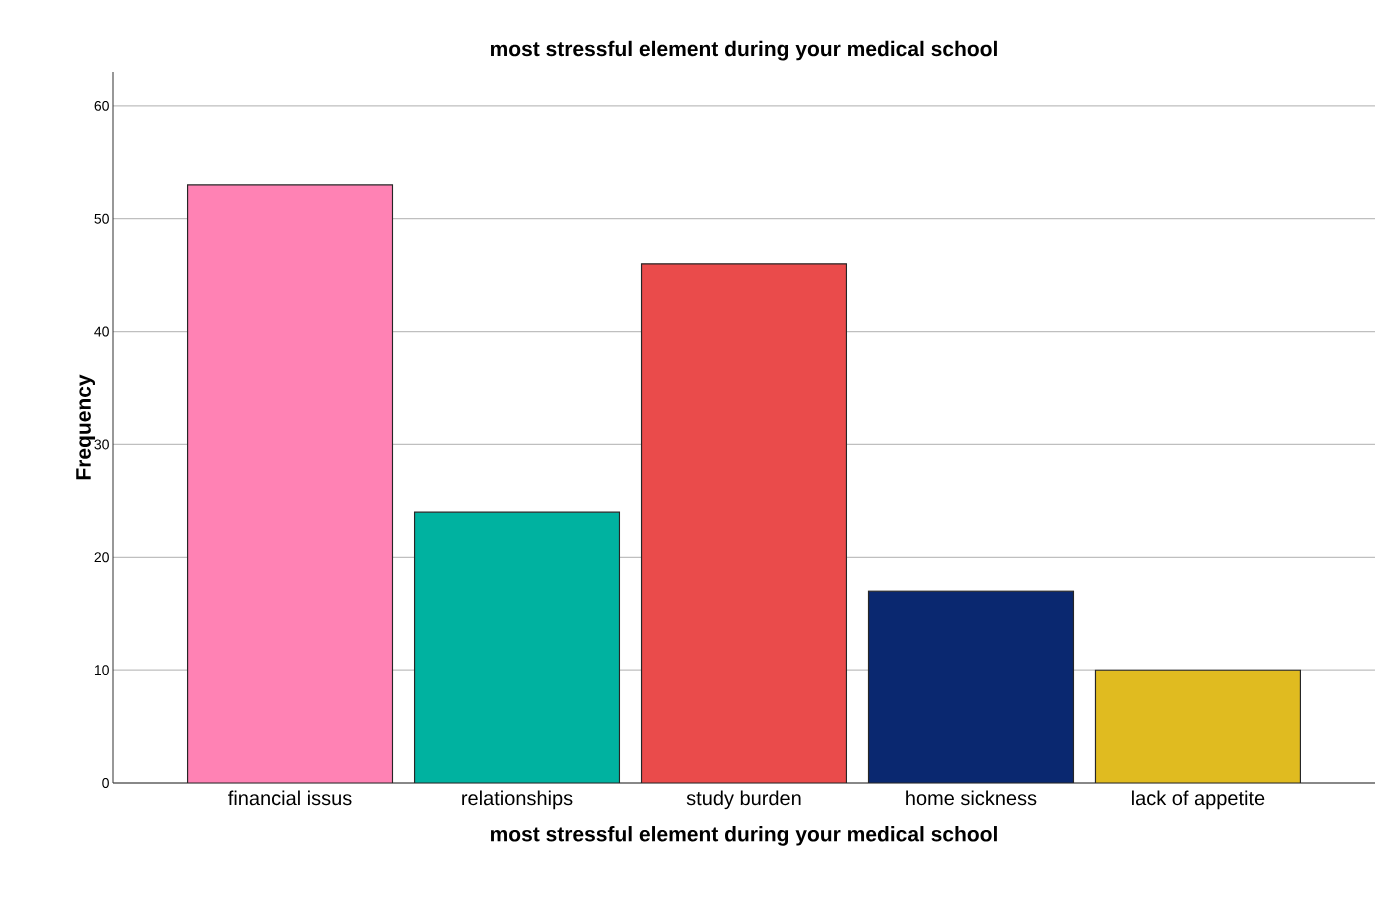 Image resolution: width=1397 pixels, height=906 pixels. Describe the element at coordinates (290, 798) in the screenshot. I see `x-tick-label: financial issus` at that location.